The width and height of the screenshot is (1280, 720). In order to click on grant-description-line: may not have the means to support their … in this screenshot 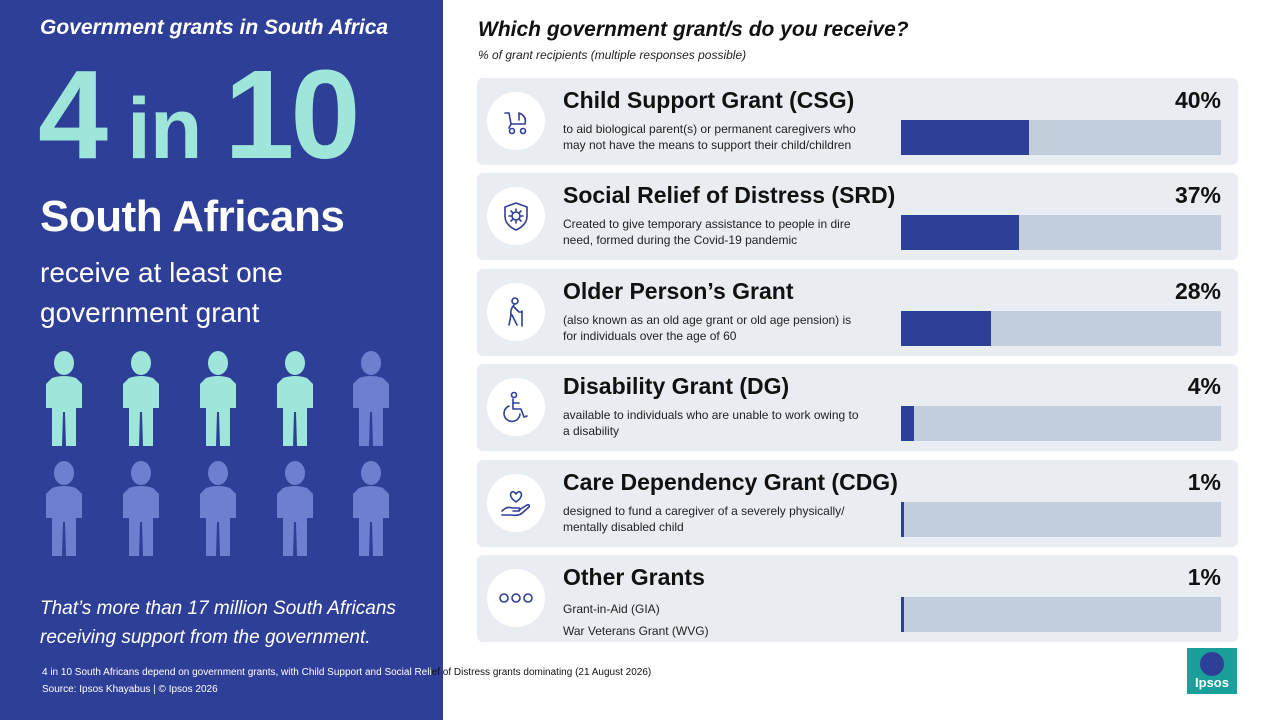, I will do `click(707, 145)`.